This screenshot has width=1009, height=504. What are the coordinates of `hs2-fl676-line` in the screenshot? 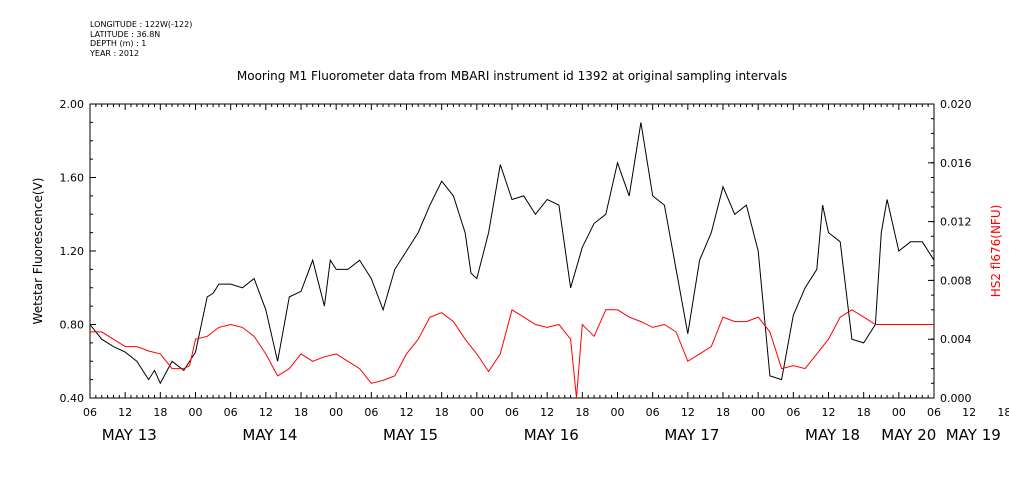 It's located at (512, 354).